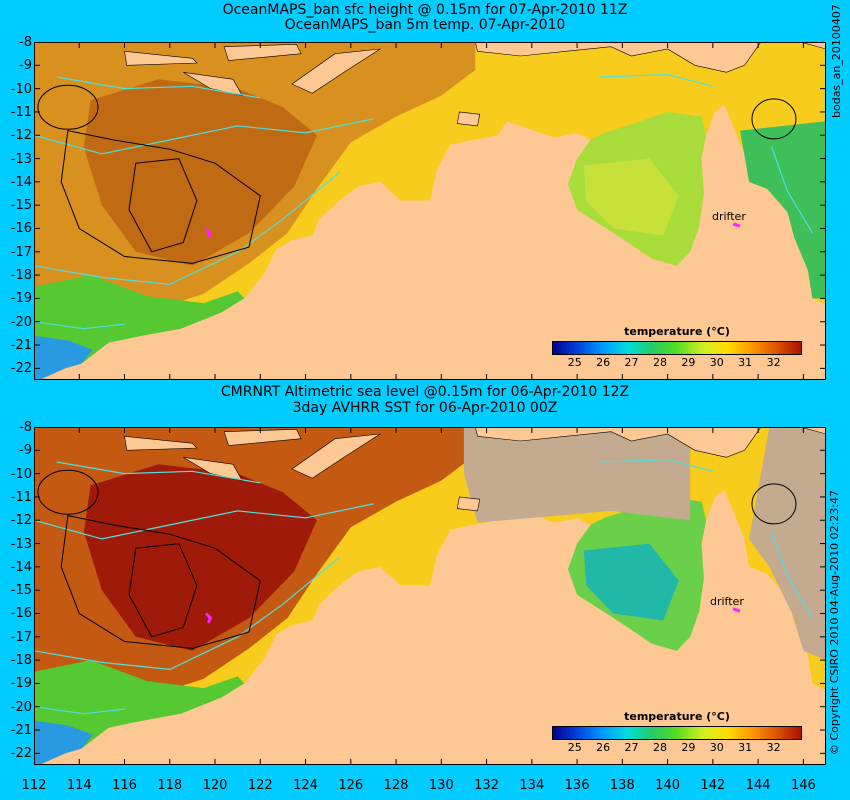 The image size is (850, 800). What do you see at coordinates (79, 785) in the screenshot?
I see `x-tick-label: 114` at bounding box center [79, 785].